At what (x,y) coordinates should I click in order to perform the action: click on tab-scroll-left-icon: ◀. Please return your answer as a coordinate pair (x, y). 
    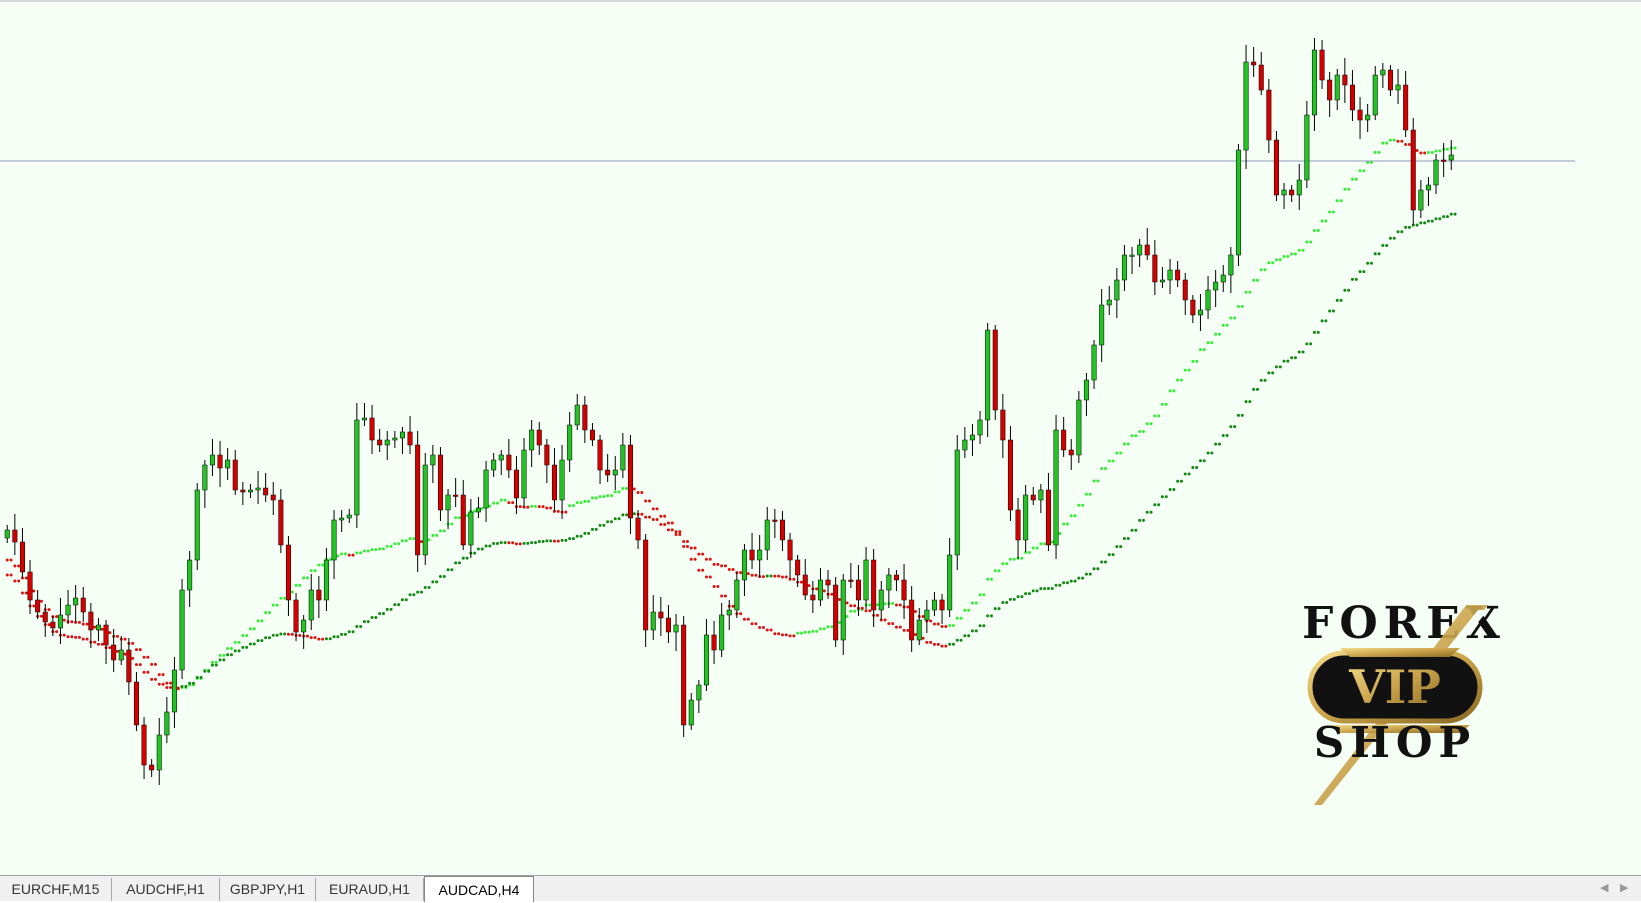
    Looking at the image, I should click on (1604, 888).